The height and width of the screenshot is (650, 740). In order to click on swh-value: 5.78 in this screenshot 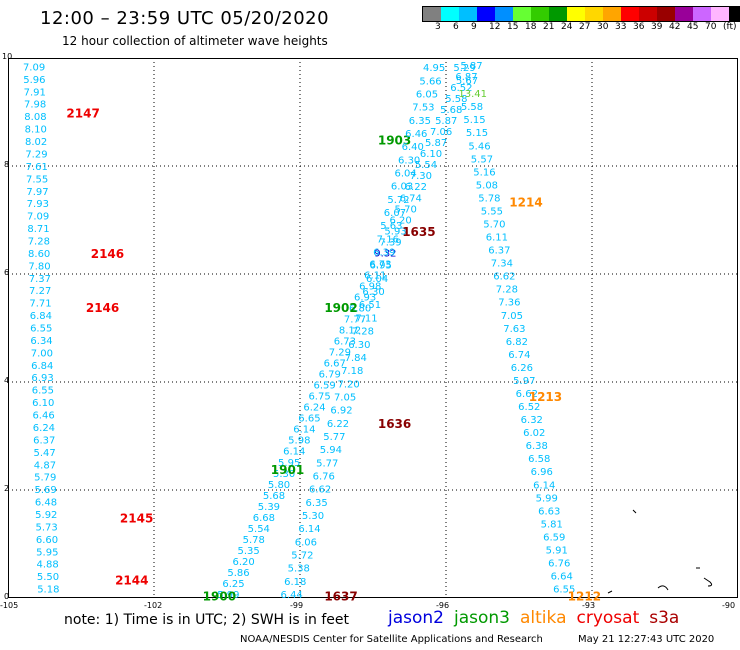, I will do `click(489, 198)`.